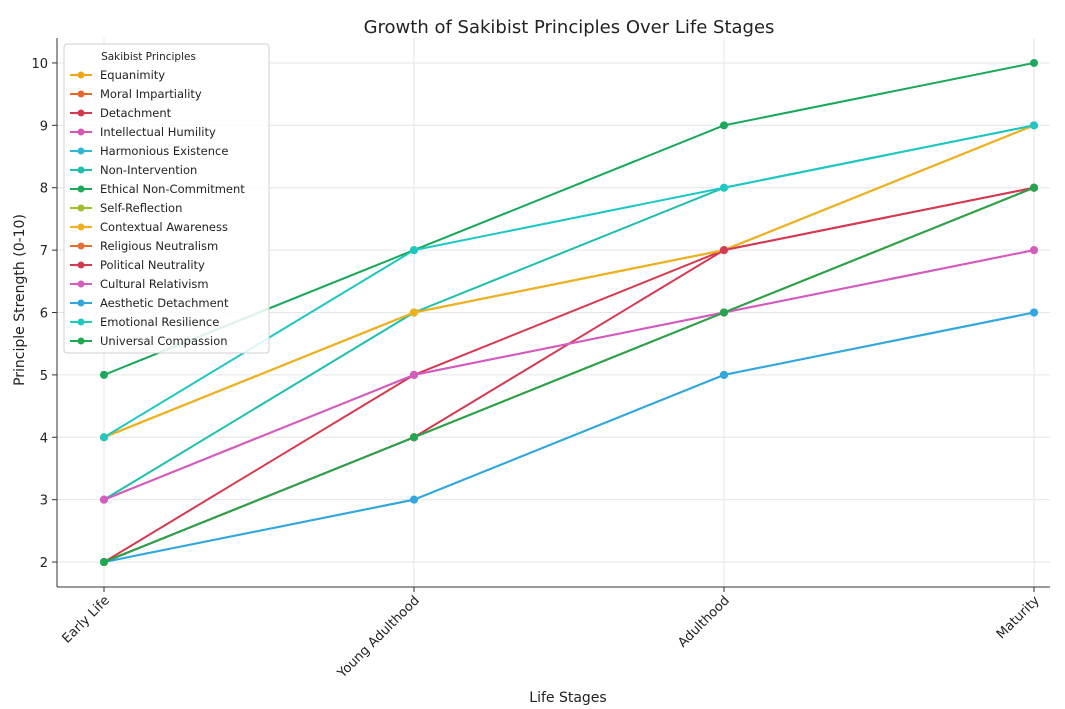 The height and width of the screenshot is (709, 1065). I want to click on legend-box, so click(166, 198).